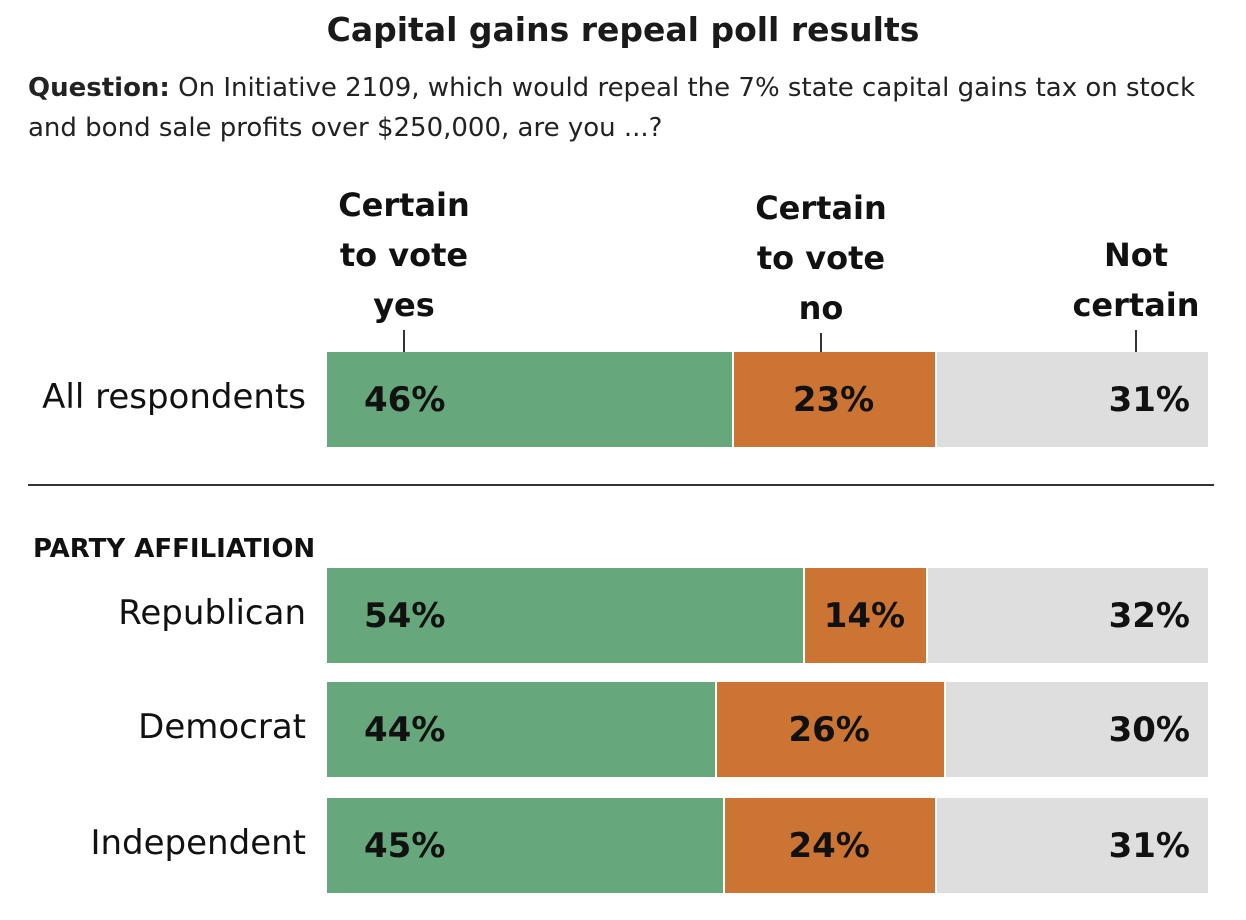 This screenshot has height=920, width=1246. I want to click on bar-no-republican, so click(864, 615).